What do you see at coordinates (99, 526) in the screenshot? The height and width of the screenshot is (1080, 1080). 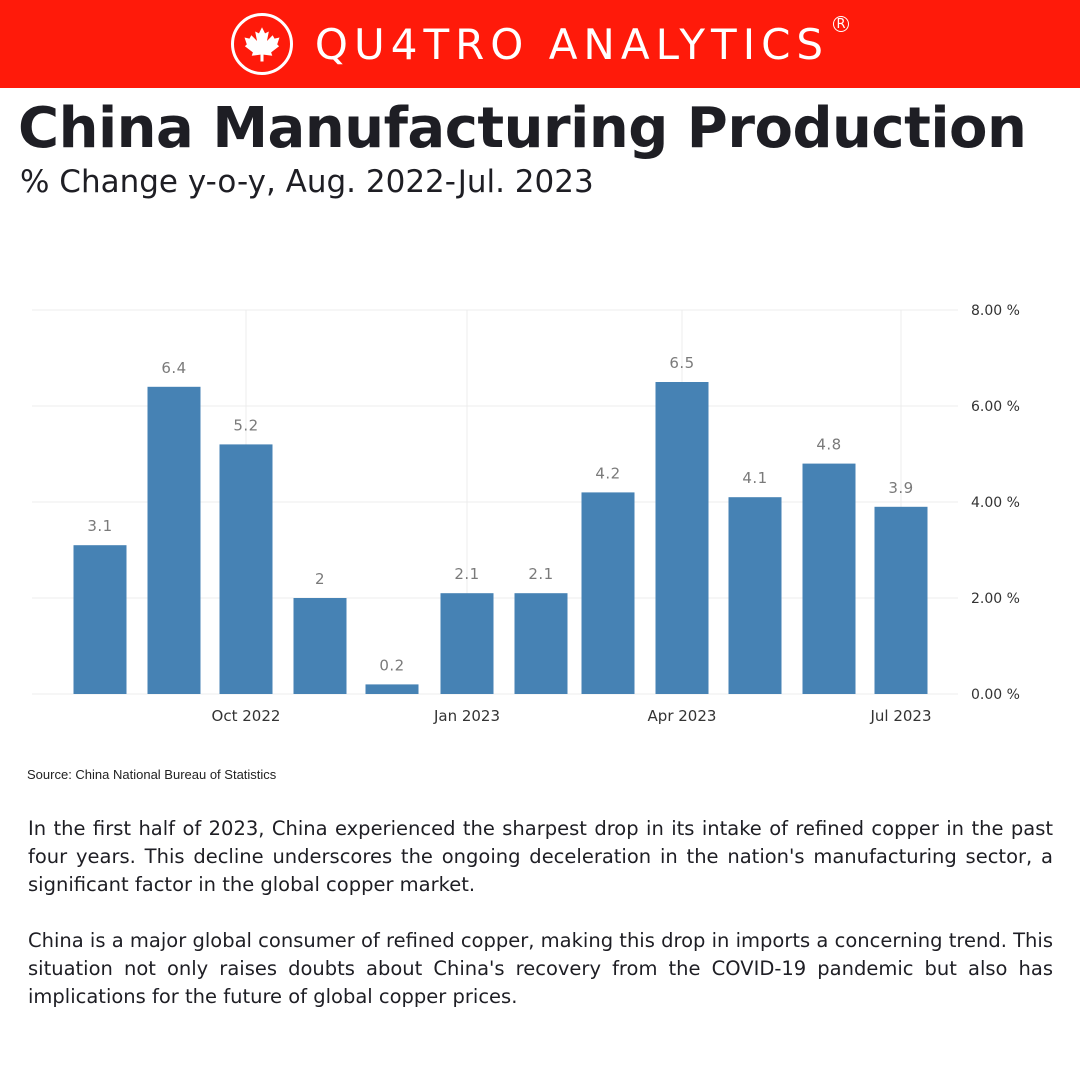 I see `data-label: 3.1` at bounding box center [99, 526].